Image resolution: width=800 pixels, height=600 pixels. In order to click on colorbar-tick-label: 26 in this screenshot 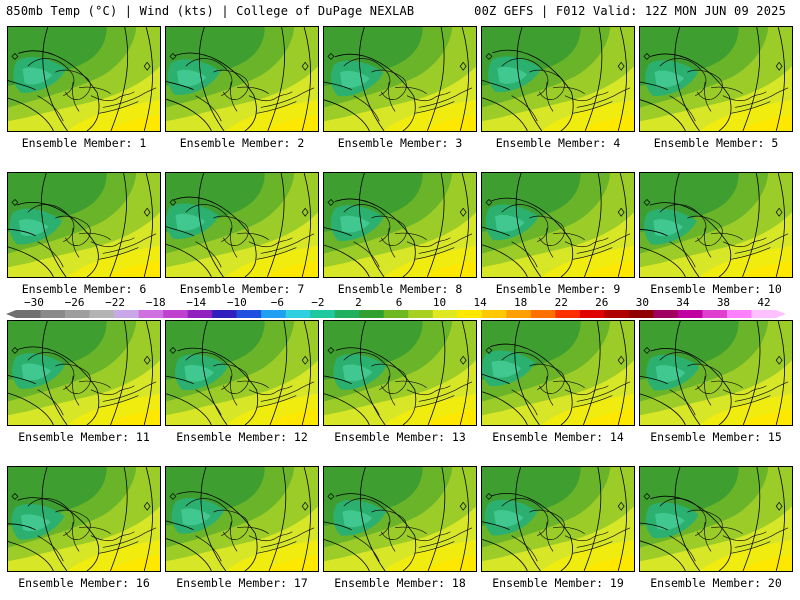, I will do `click(602, 302)`.